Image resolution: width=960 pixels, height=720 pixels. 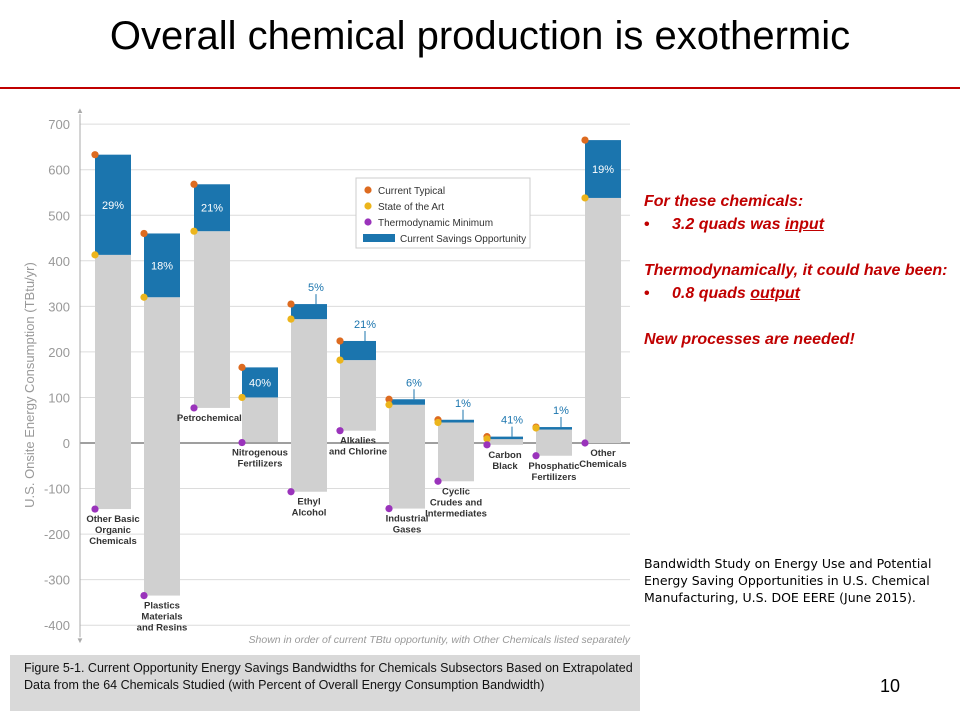 I want to click on savings-pct-label: 40%, so click(x=260, y=383).